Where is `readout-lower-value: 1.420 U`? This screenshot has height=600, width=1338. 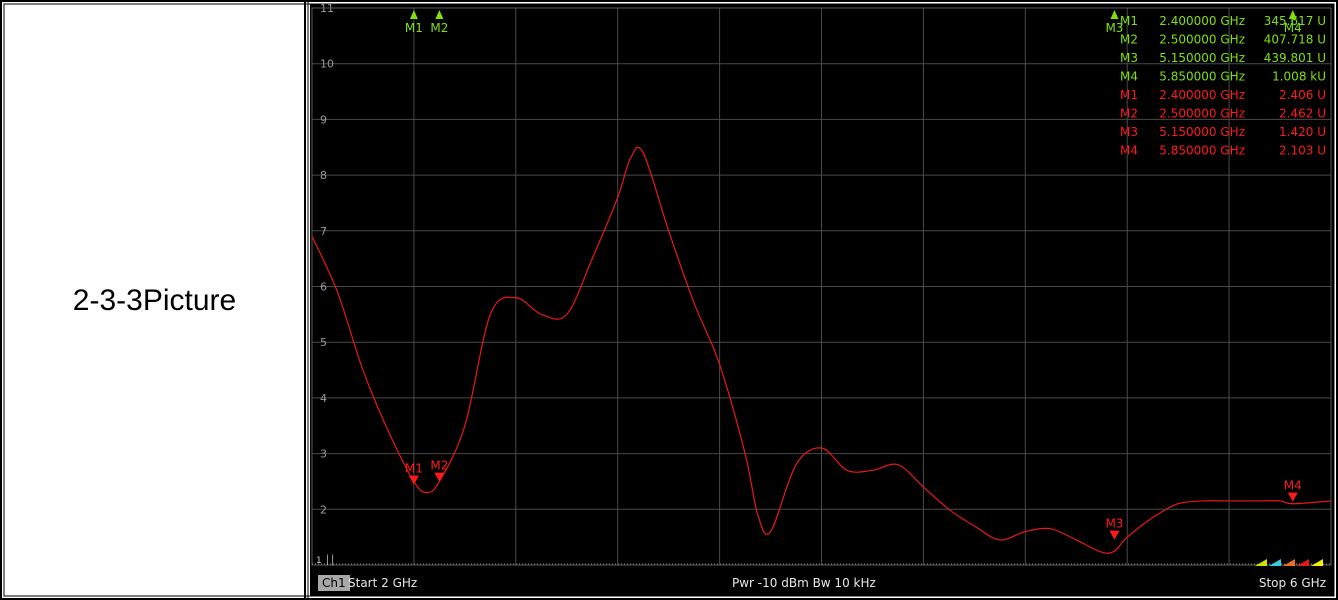
readout-lower-value: 1.420 U is located at coordinates (1302, 132).